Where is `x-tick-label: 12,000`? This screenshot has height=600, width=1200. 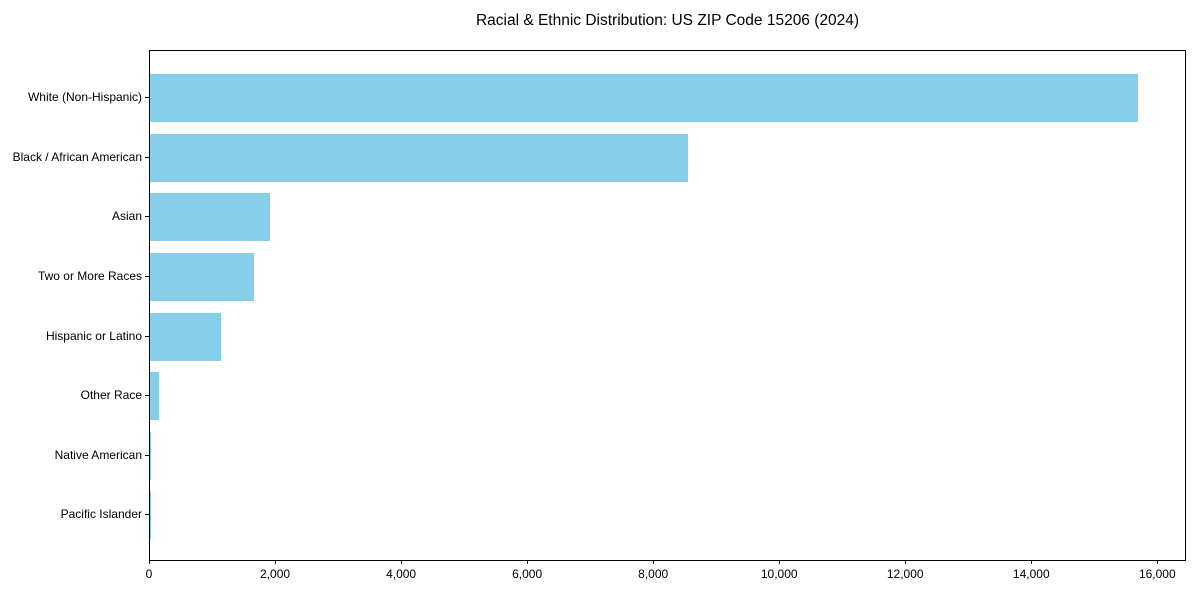
x-tick-label: 12,000 is located at coordinates (905, 574).